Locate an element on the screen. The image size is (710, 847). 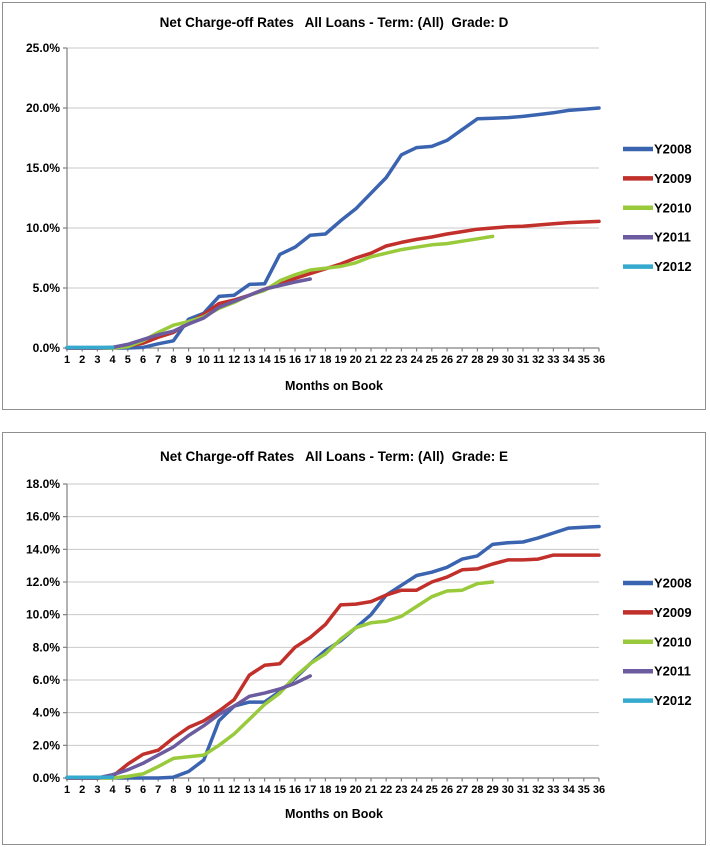
legend-item-Y2009: Y2009 is located at coordinates (657, 178).